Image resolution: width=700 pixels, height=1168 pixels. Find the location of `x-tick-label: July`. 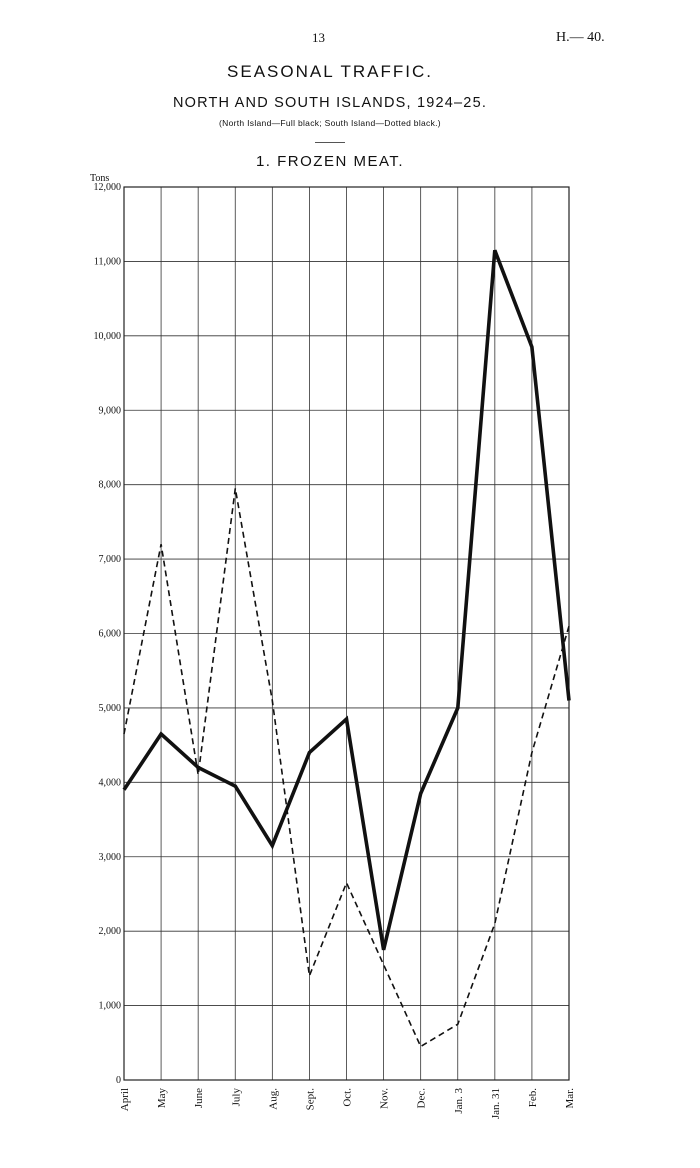

x-tick-label: July is located at coordinates (236, 1097).